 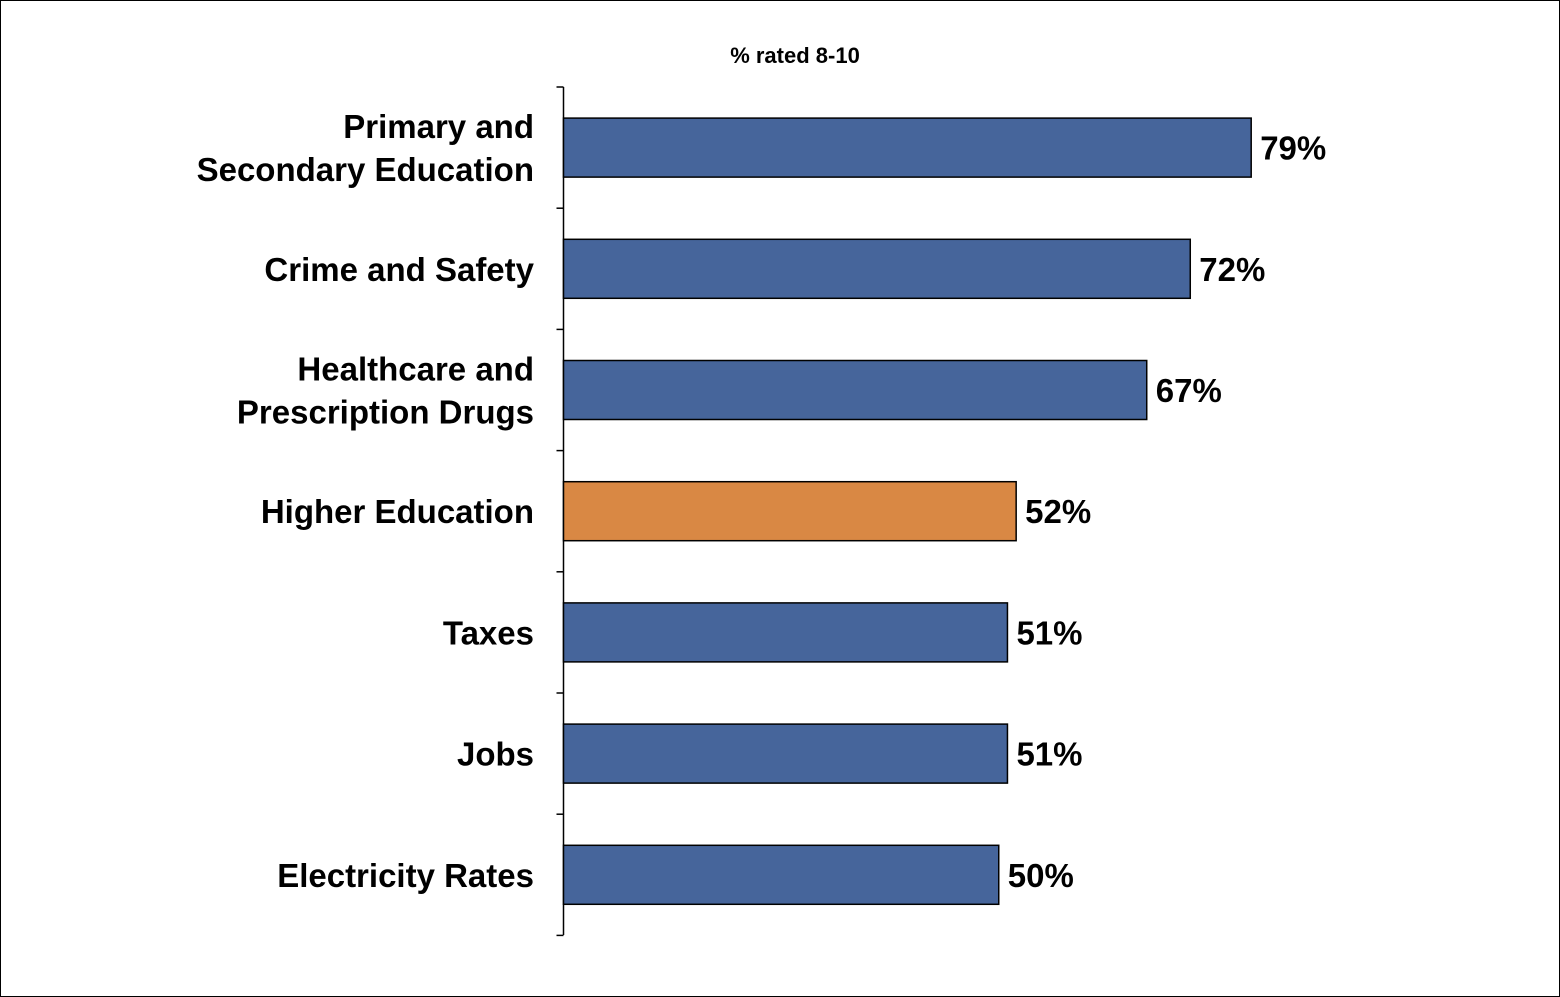 I want to click on category-label: Crime and Safety, so click(x=399, y=269).